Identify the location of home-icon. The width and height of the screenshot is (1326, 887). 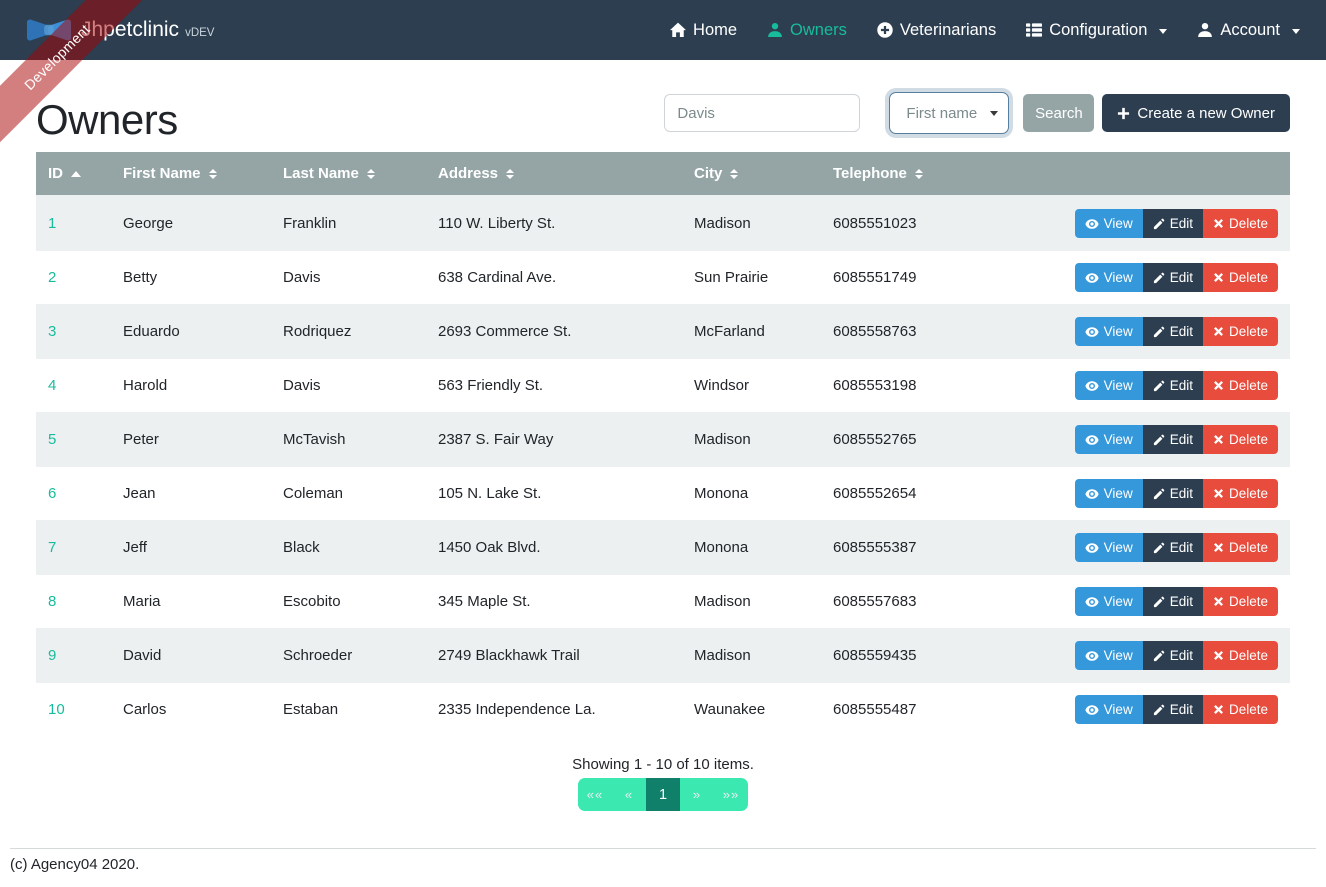
(678, 30).